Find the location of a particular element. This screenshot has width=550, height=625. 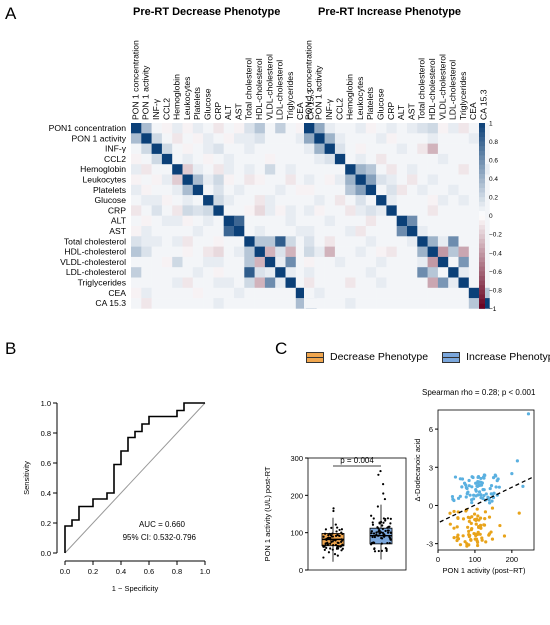

heatmap-column-label: CA 15.3 is located at coordinates (311, 104).